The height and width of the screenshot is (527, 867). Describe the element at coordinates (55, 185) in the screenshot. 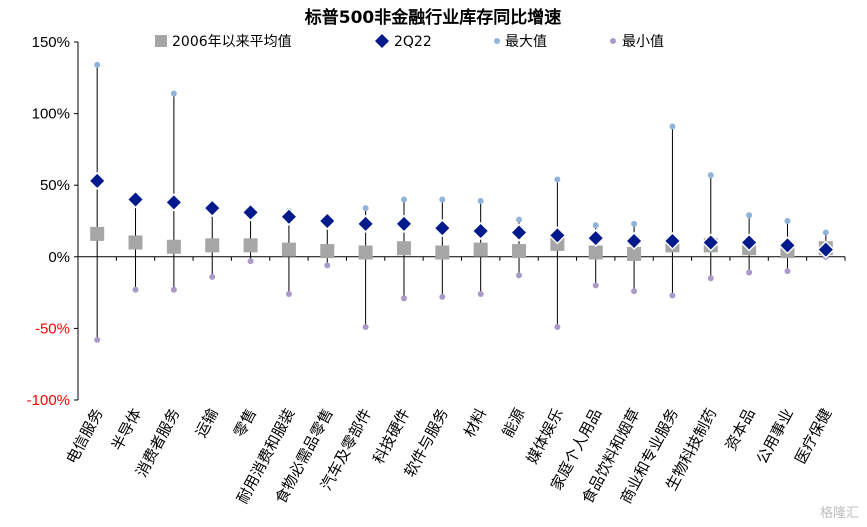

I see `y-tick-label: 50%` at that location.